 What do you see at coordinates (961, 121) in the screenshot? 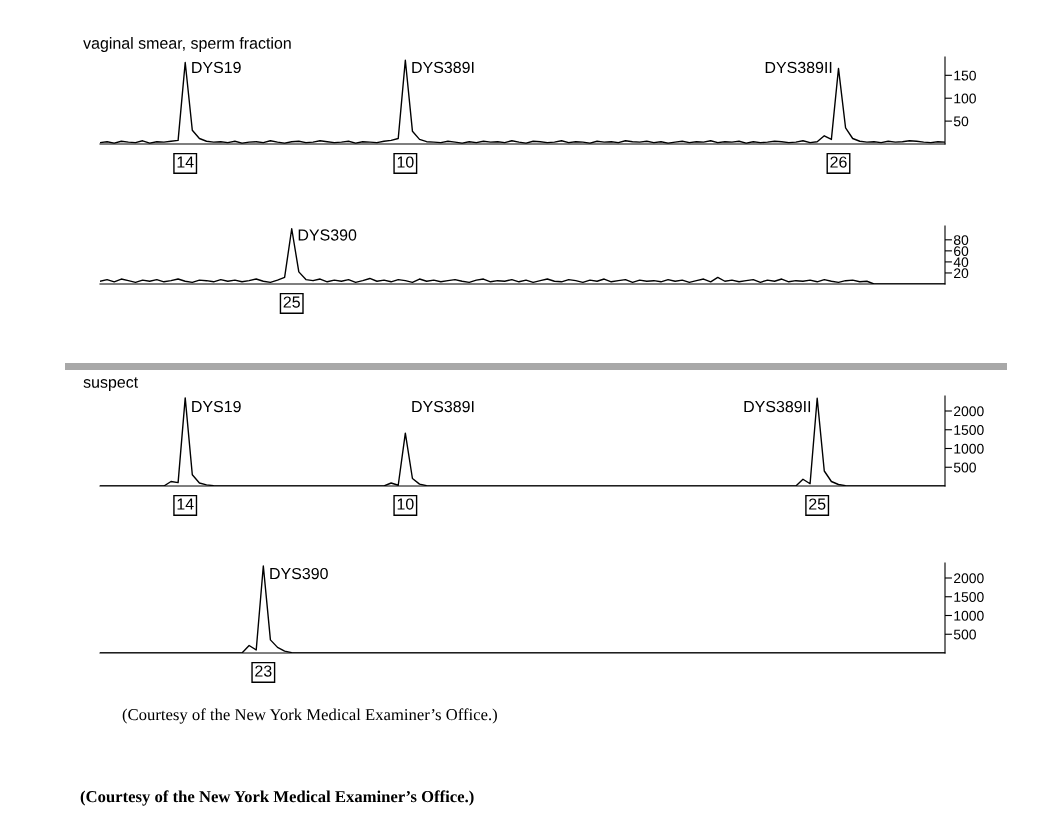
I see `y-tick-label: 50` at bounding box center [961, 121].